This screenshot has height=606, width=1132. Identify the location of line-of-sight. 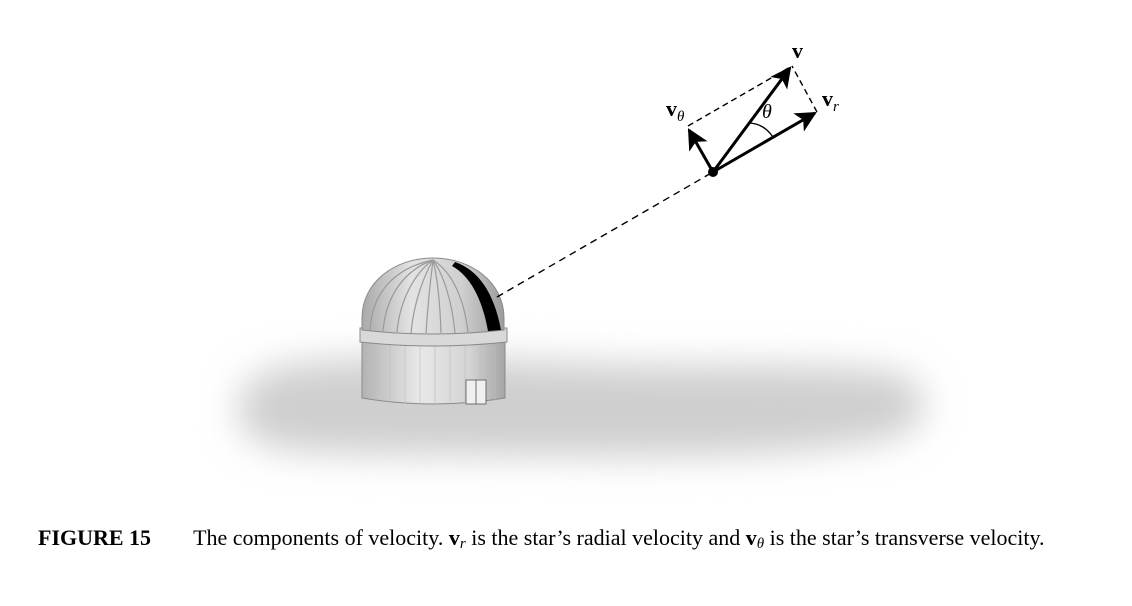
(605, 234).